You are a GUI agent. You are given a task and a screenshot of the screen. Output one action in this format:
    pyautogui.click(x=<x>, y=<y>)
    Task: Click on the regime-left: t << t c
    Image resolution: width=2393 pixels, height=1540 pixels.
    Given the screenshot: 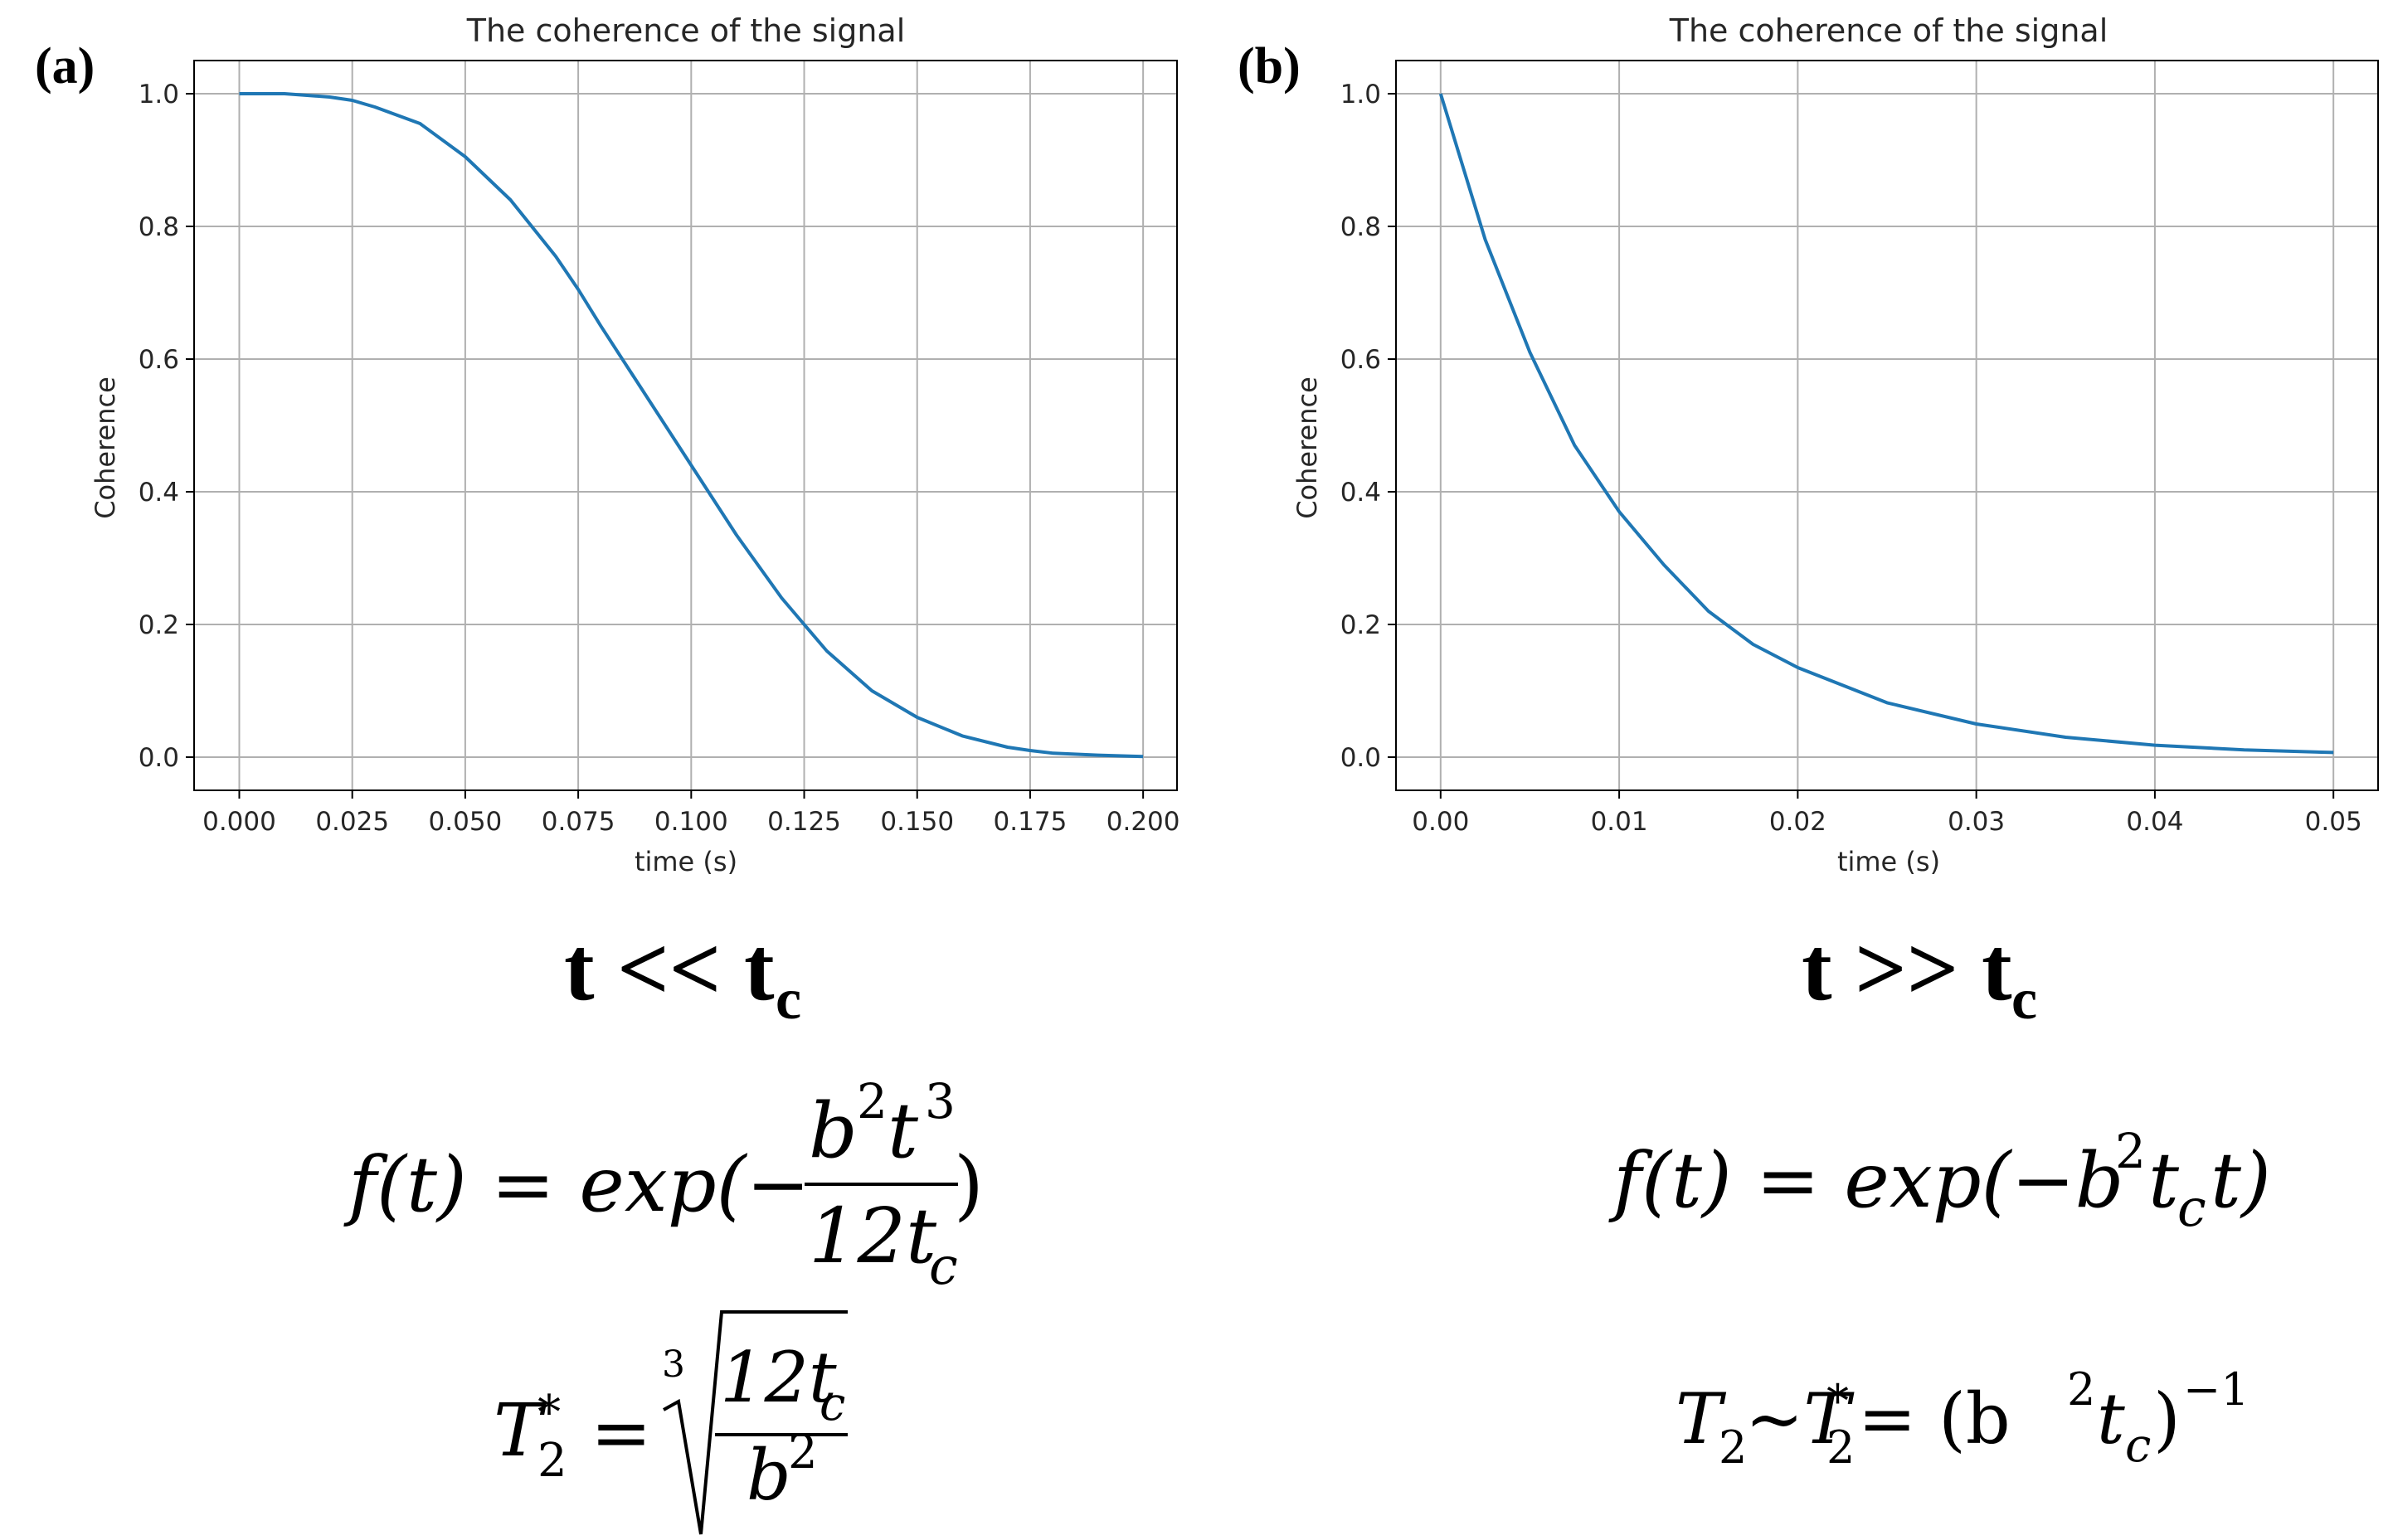 What is the action you would take?
    pyautogui.click(x=683, y=975)
    